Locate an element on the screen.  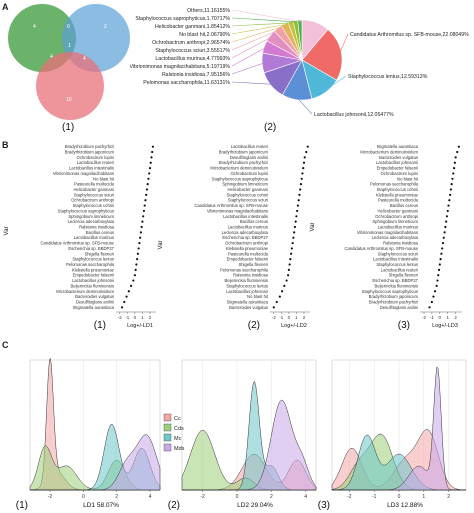
lda-feature-label: No blast hit is located at coordinates (408, 178).